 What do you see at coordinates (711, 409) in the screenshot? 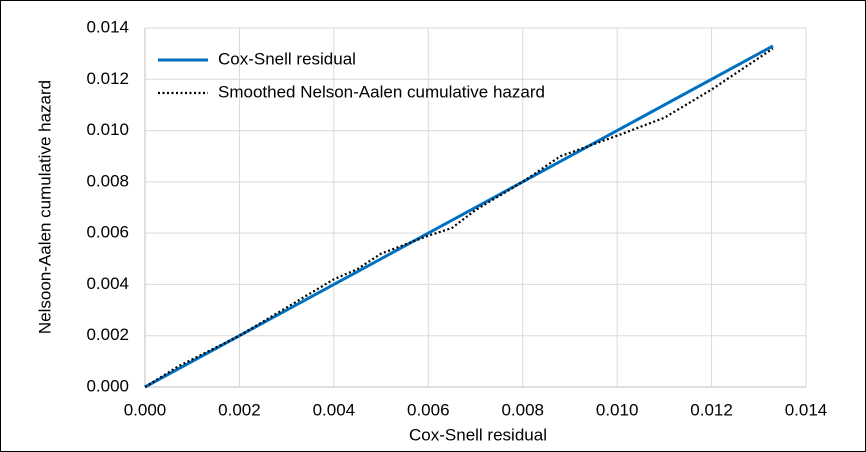
I see `x-tick-label: 0.012` at bounding box center [711, 409].